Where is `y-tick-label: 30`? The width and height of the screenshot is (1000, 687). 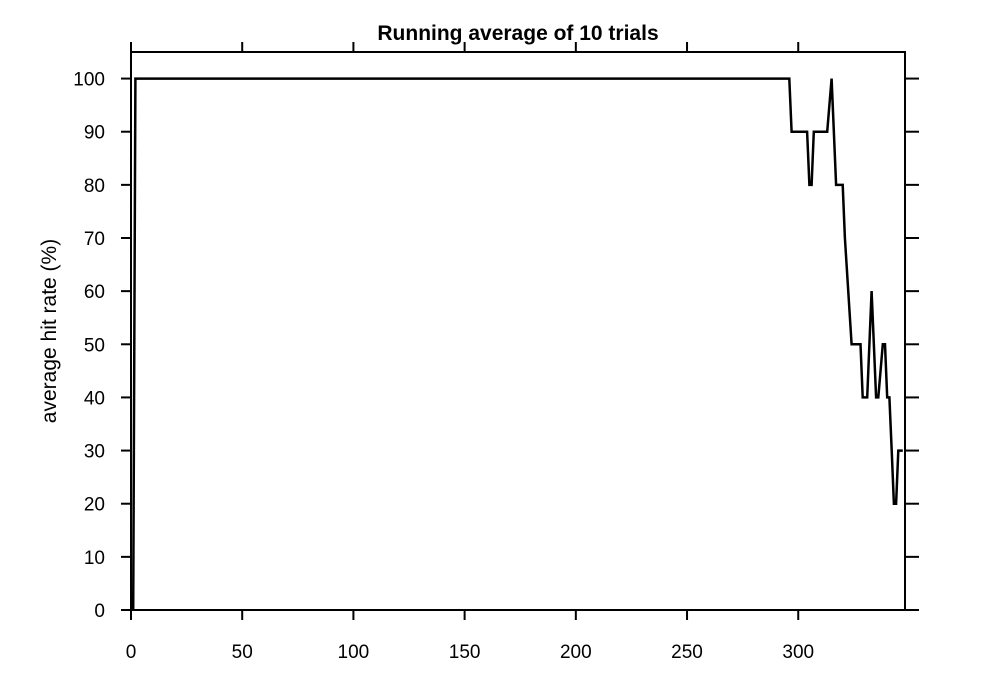
y-tick-label: 30 is located at coordinates (94, 452).